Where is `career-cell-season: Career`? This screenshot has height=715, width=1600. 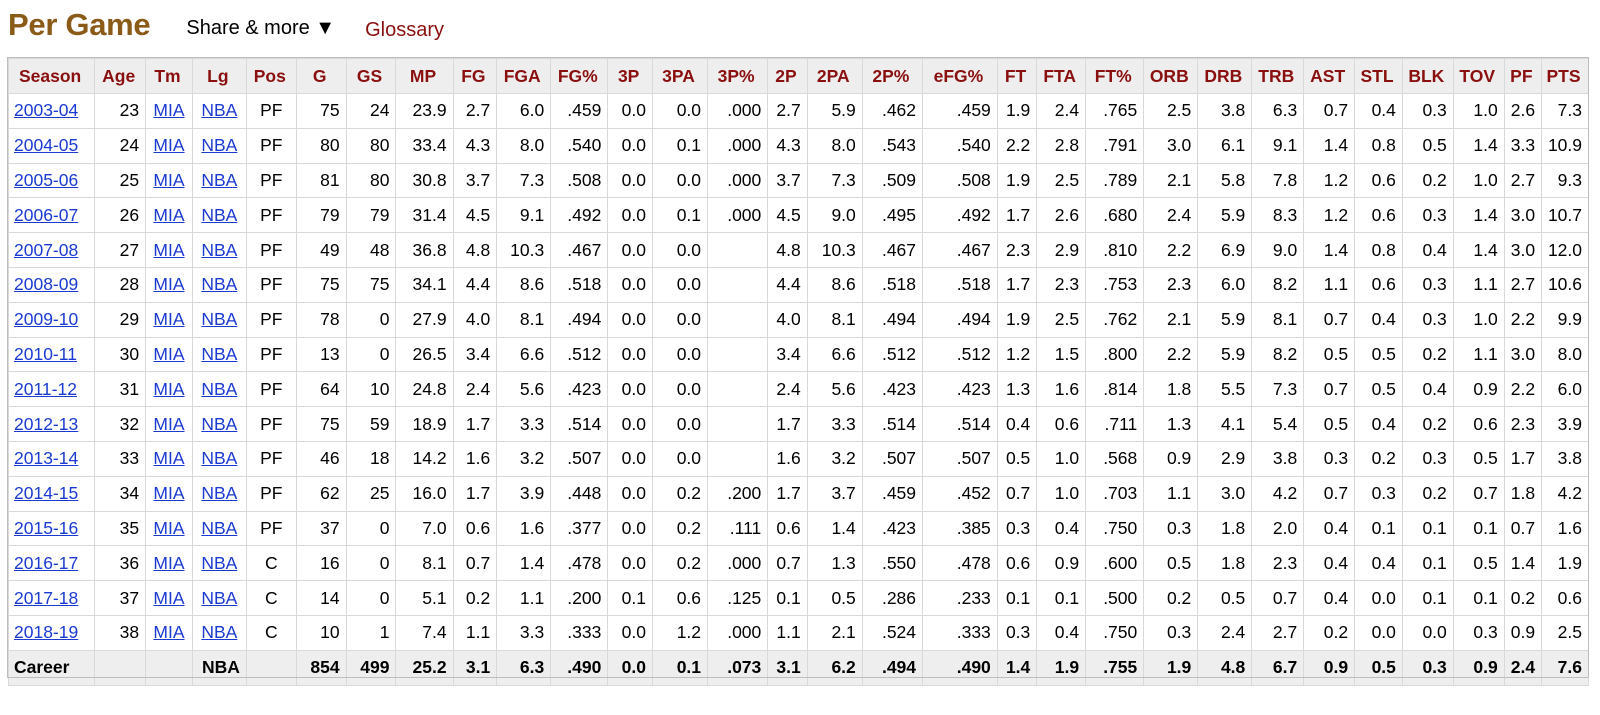 career-cell-season: Career is located at coordinates (51, 667).